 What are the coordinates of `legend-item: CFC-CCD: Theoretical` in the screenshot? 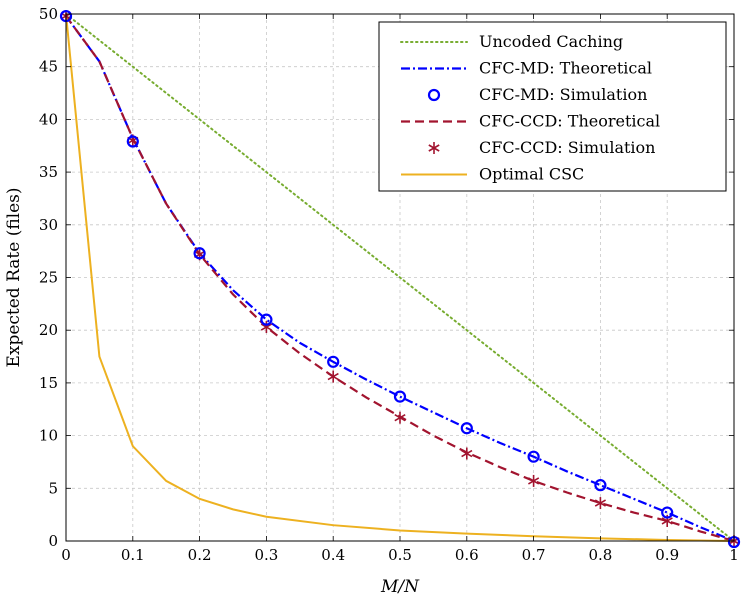 It's located at (530, 121).